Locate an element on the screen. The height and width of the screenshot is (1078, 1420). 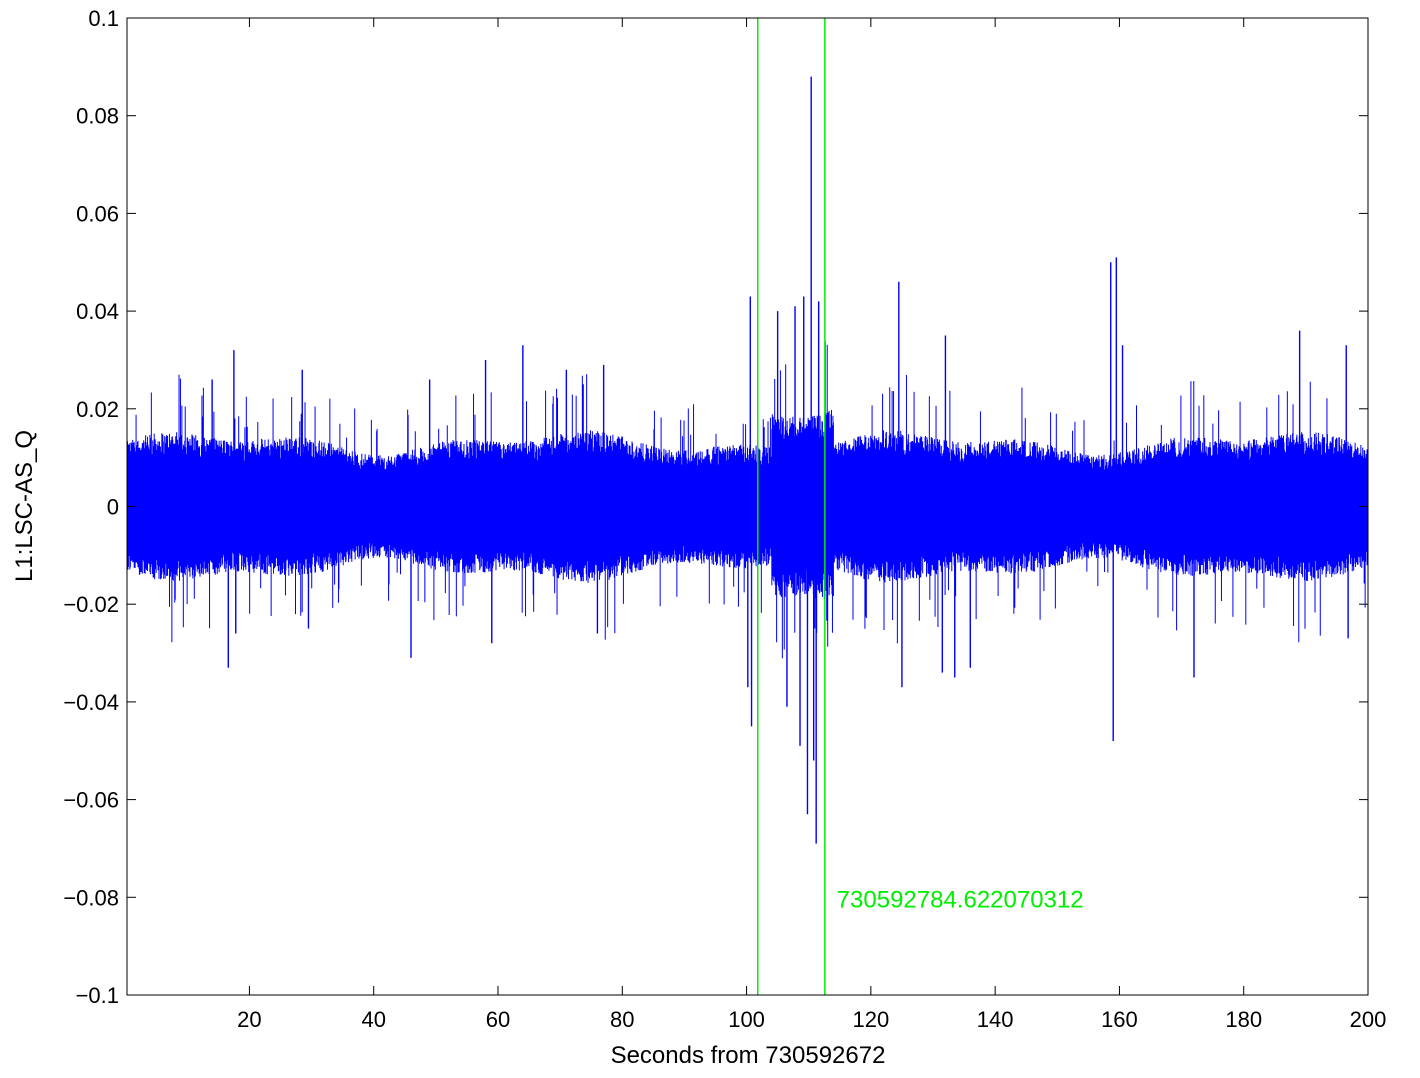
x-tick-label: 100 is located at coordinates (746, 1019).